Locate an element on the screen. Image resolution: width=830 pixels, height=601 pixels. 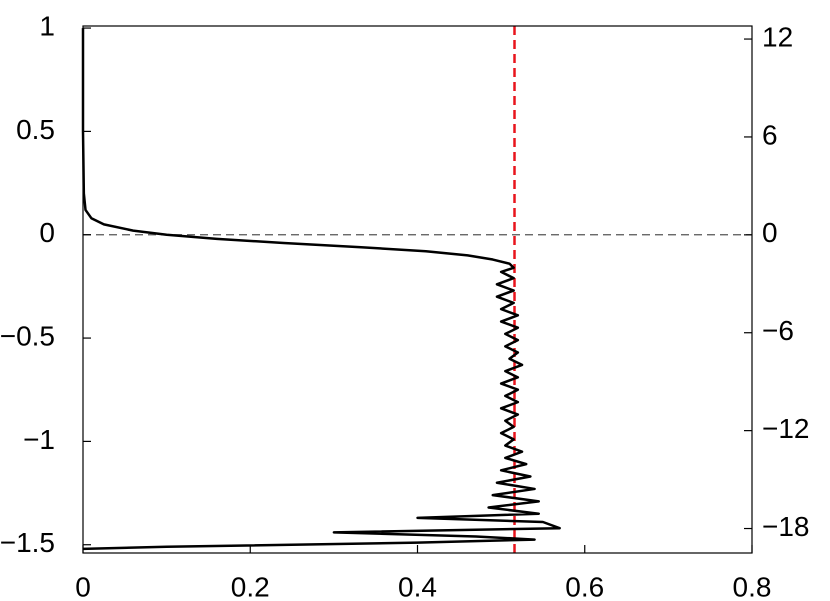
y2-tick-label: −18 is located at coordinates (786, 526).